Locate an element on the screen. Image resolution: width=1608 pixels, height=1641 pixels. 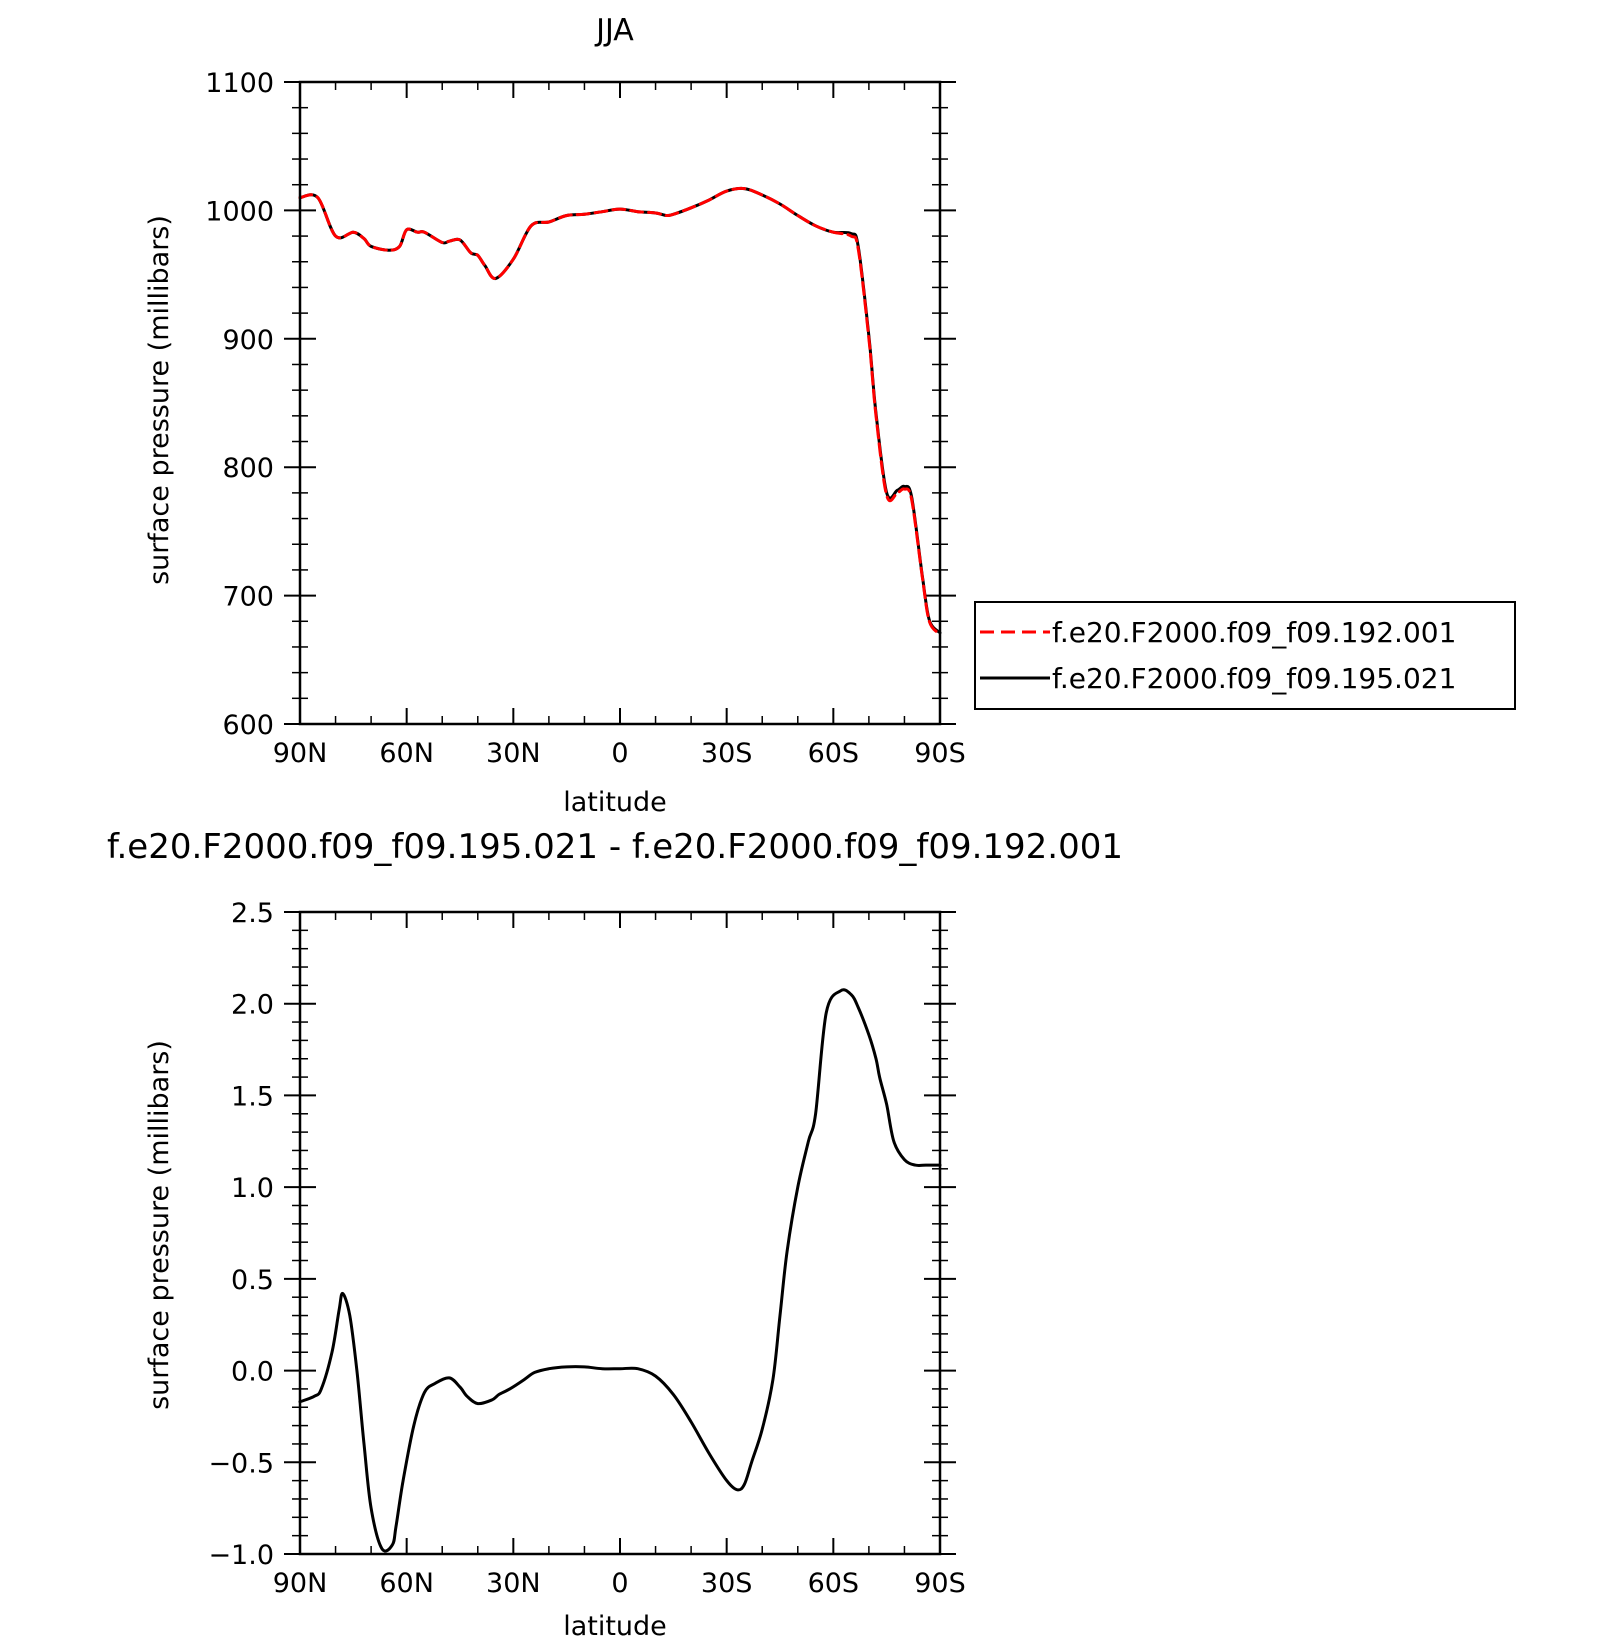
top-y-tick-labels: 600 700 800 900 1000 1100 is located at coordinates (239, 404).